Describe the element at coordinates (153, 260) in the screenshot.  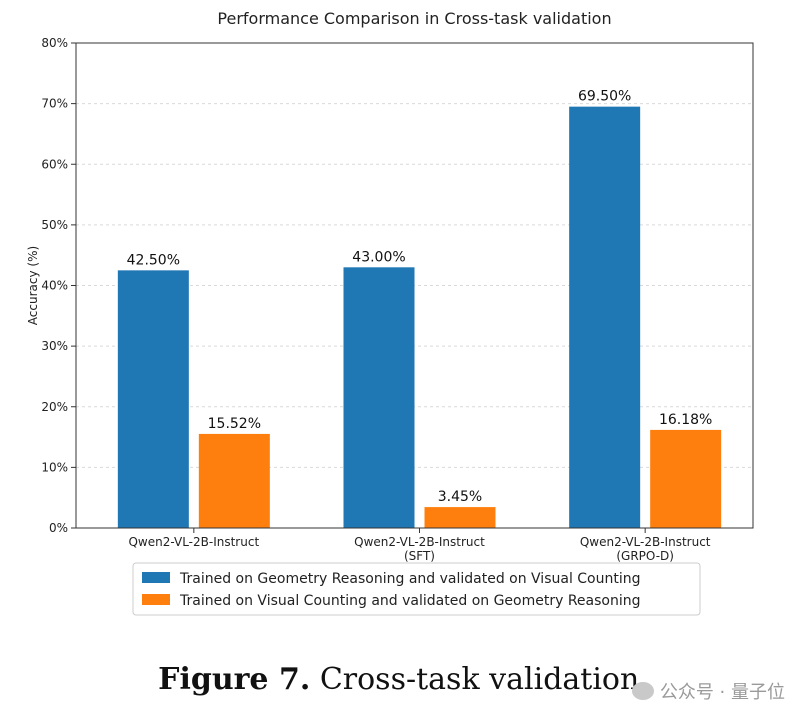
I see `bar-value-label: 42.50%` at that location.